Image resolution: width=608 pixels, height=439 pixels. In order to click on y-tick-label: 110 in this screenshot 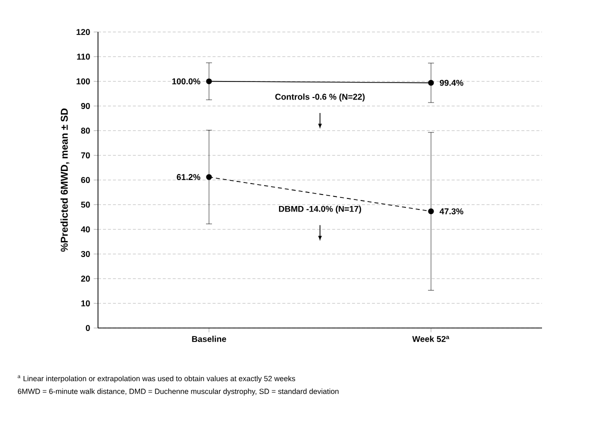, I will do `click(83, 57)`.